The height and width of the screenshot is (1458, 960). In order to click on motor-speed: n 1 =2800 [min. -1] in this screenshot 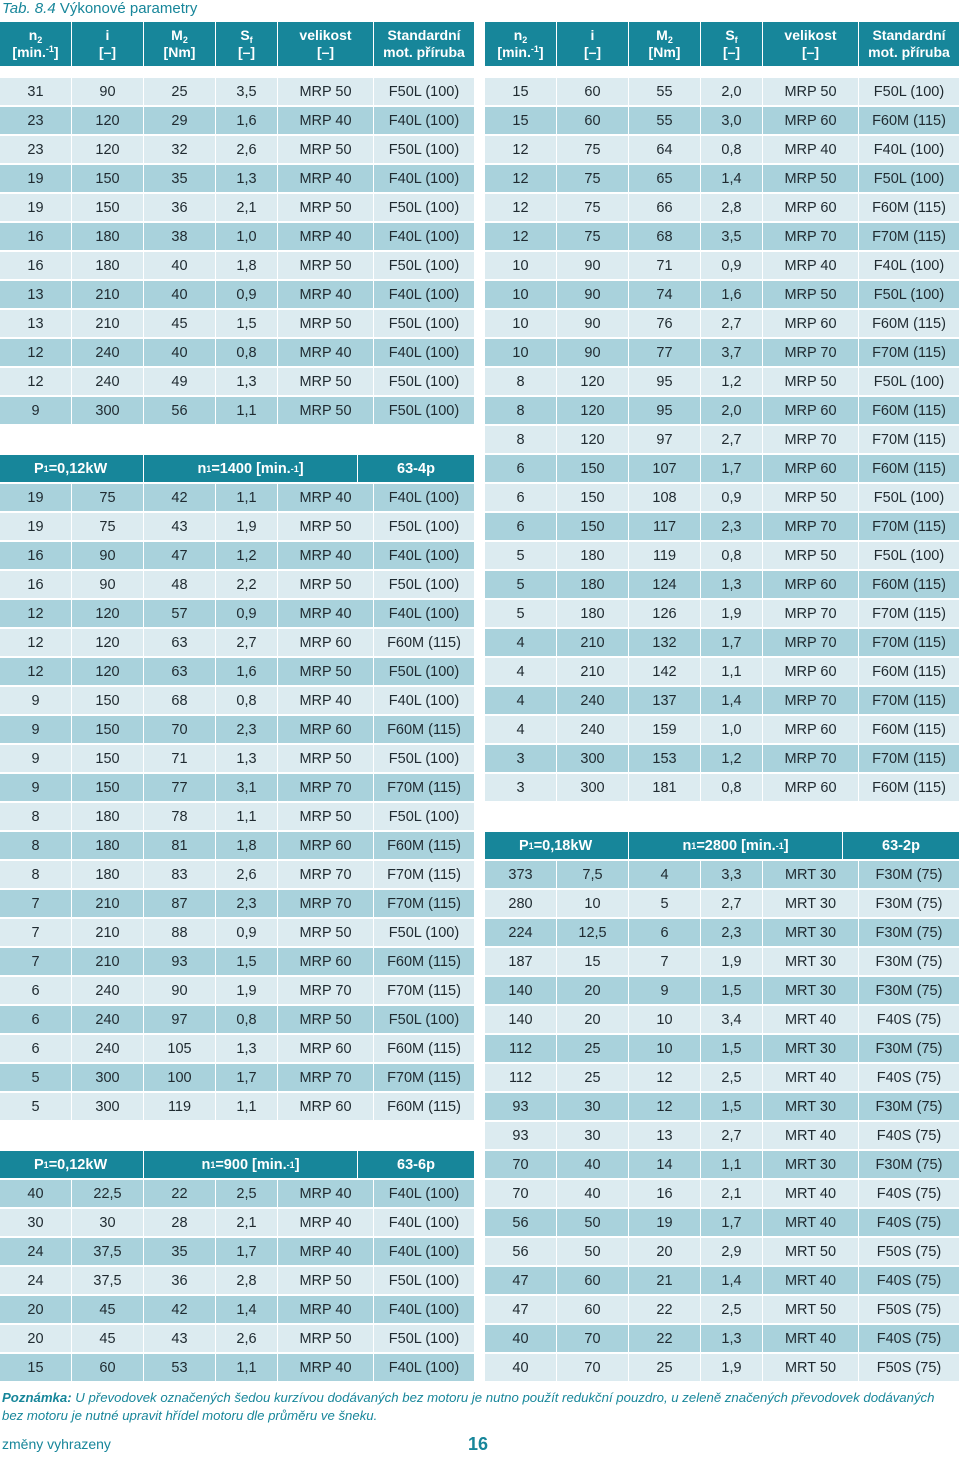, I will do `click(736, 845)`.